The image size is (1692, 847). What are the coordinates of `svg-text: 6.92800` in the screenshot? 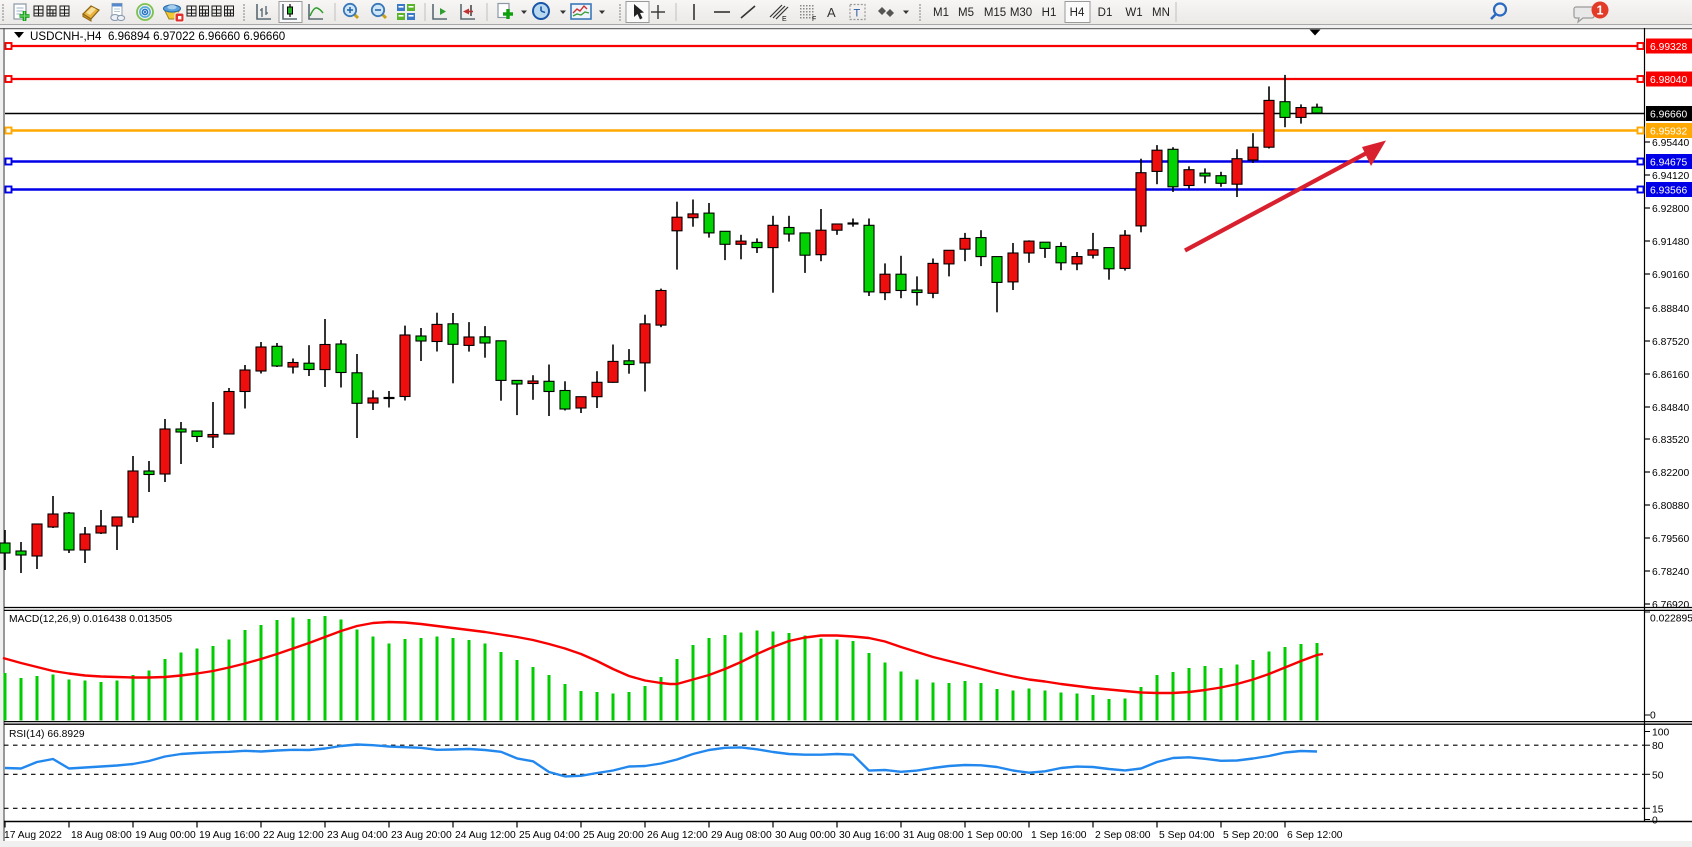 It's located at (1670, 209).